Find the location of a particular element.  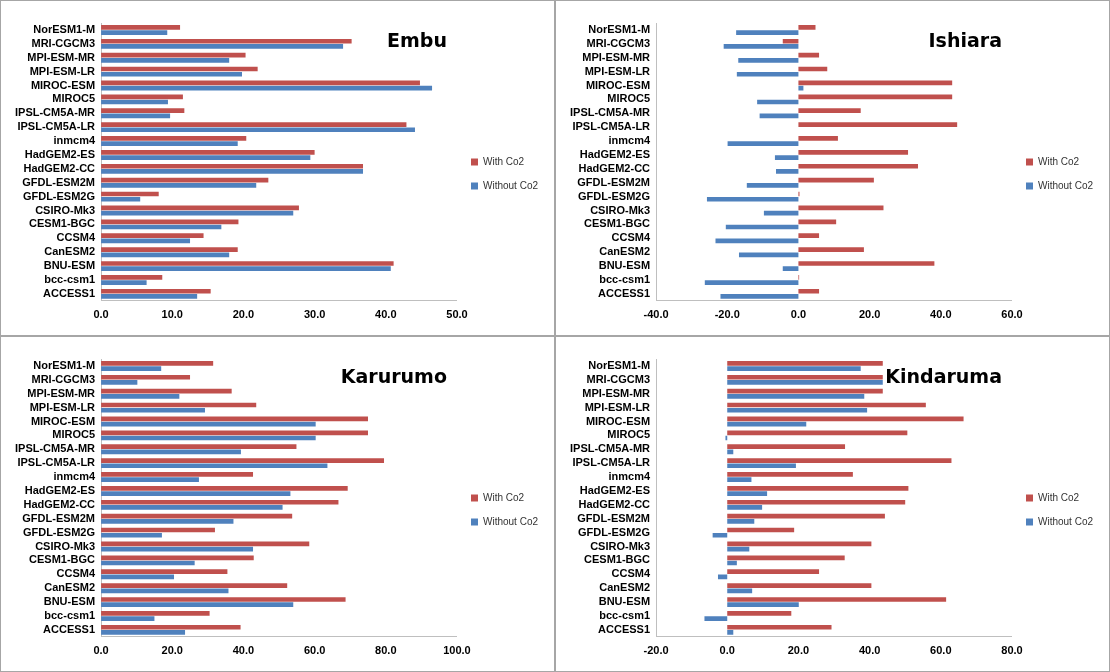

x-tick-label: -40.0 is located at coordinates (656, 314).